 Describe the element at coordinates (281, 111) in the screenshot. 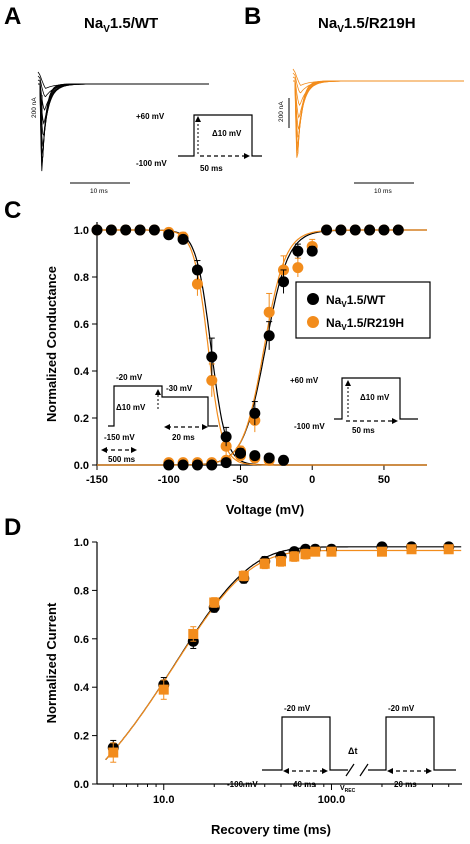

I see `panel-b-y-scale-label: 200 nA` at that location.